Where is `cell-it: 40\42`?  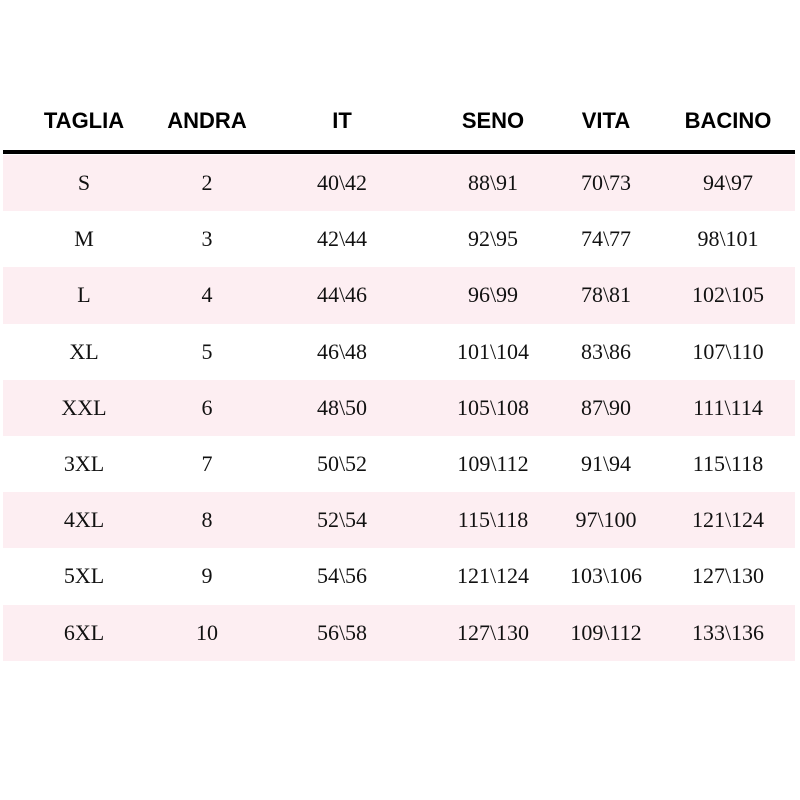 cell-it: 40\42 is located at coordinates (342, 183).